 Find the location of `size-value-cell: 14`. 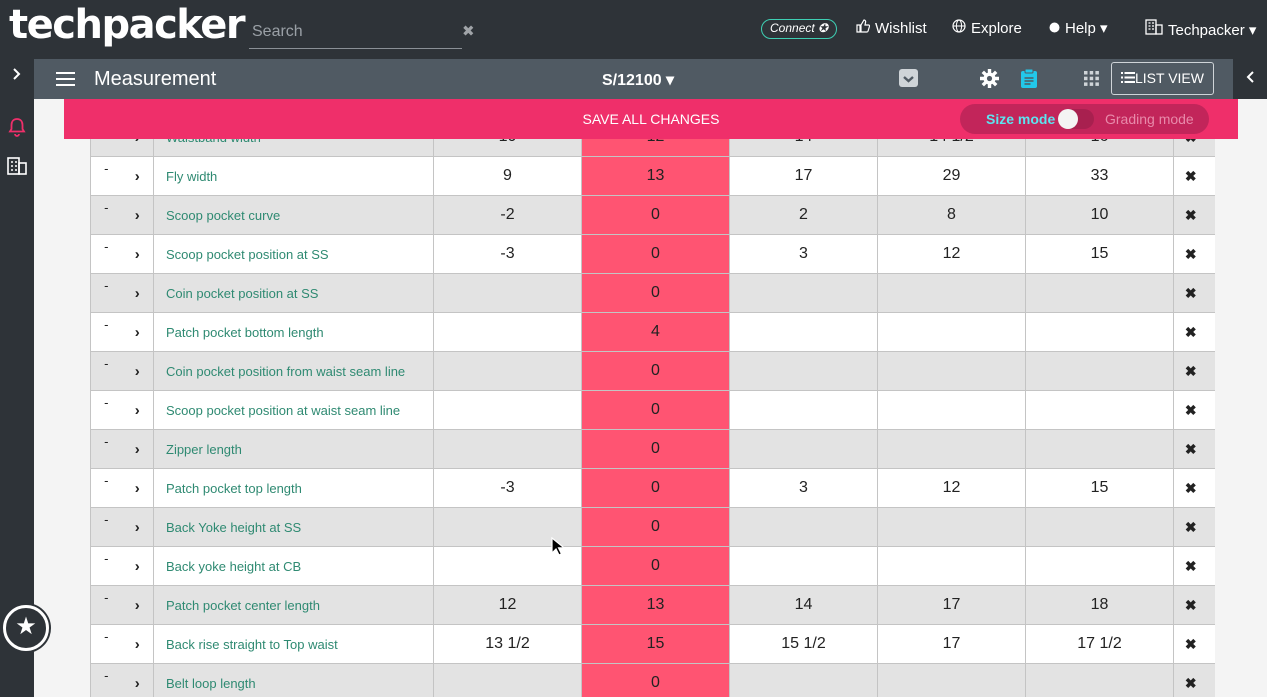

size-value-cell: 14 is located at coordinates (803, 605).